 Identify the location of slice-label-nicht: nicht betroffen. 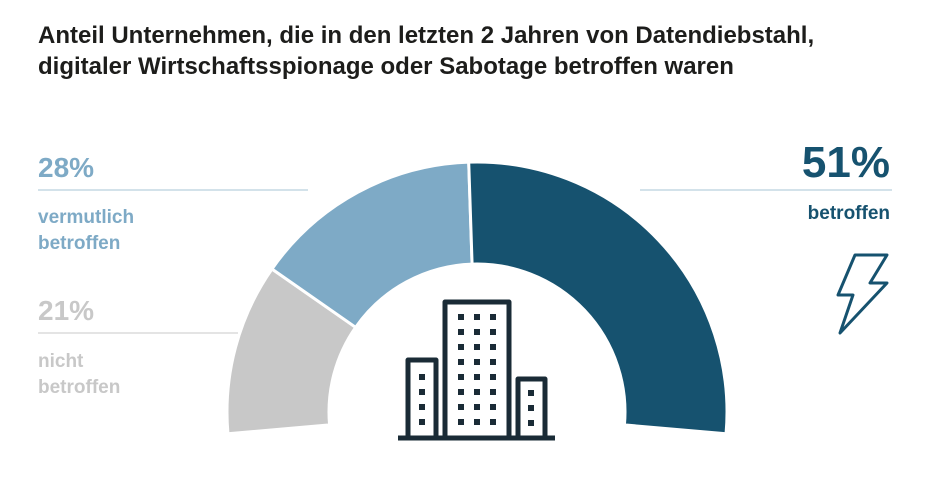
(79, 375).